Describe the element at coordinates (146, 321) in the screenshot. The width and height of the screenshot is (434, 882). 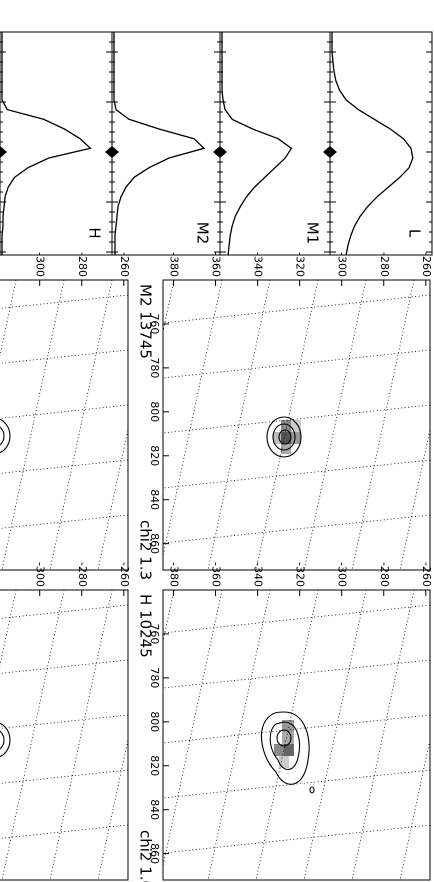
I see `map-title: M2 13745` at that location.